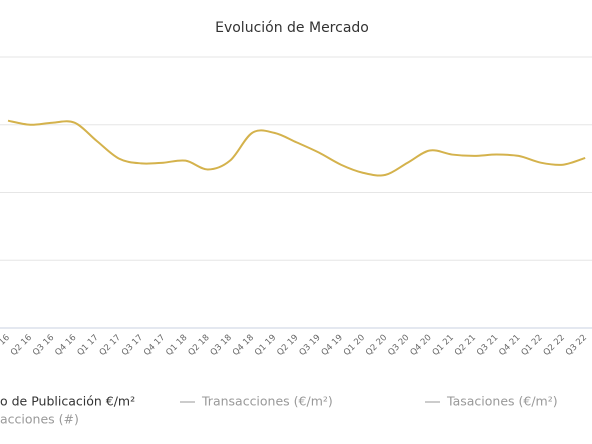 The image size is (592, 444). I want to click on legend-label: acciones (#), so click(39, 419).